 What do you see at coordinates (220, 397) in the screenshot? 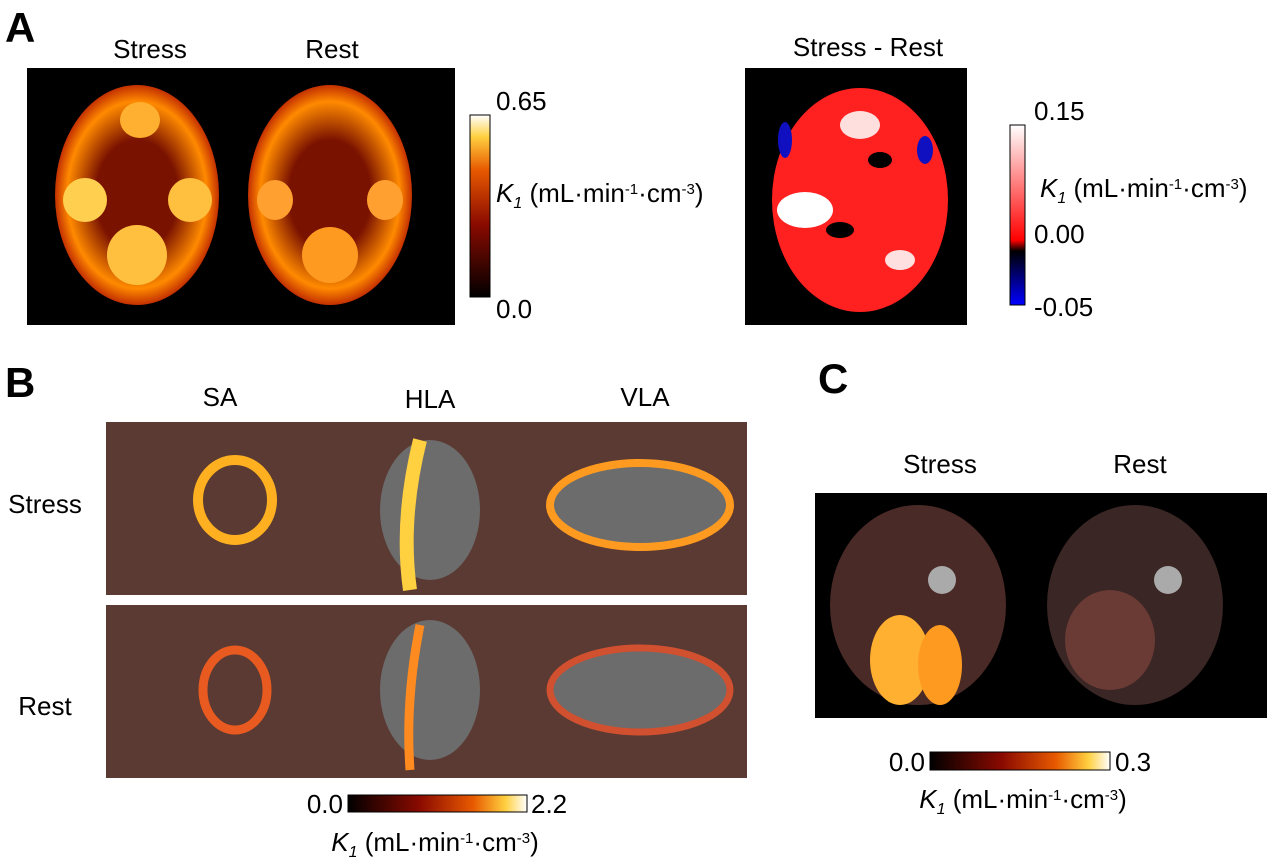
I see `column-title: SA` at bounding box center [220, 397].